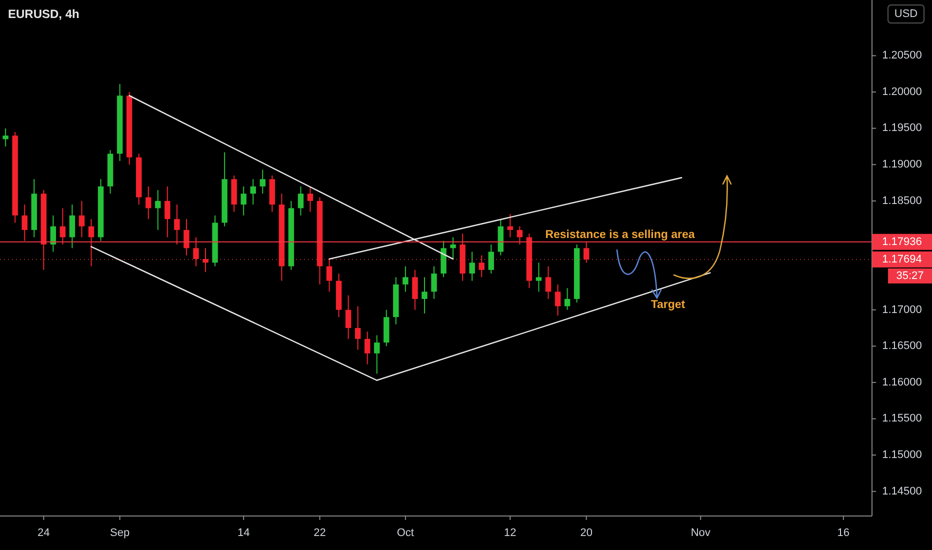  I want to click on y-tick-label: 1.15500, so click(902, 418).